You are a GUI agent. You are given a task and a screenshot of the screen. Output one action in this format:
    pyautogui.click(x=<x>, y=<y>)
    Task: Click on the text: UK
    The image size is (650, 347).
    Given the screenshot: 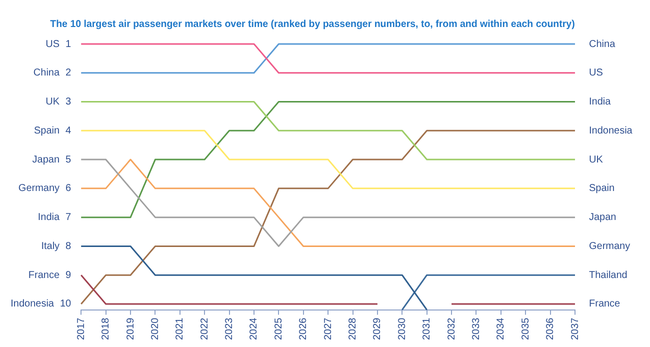 What is the action you would take?
    pyautogui.click(x=53, y=102)
    